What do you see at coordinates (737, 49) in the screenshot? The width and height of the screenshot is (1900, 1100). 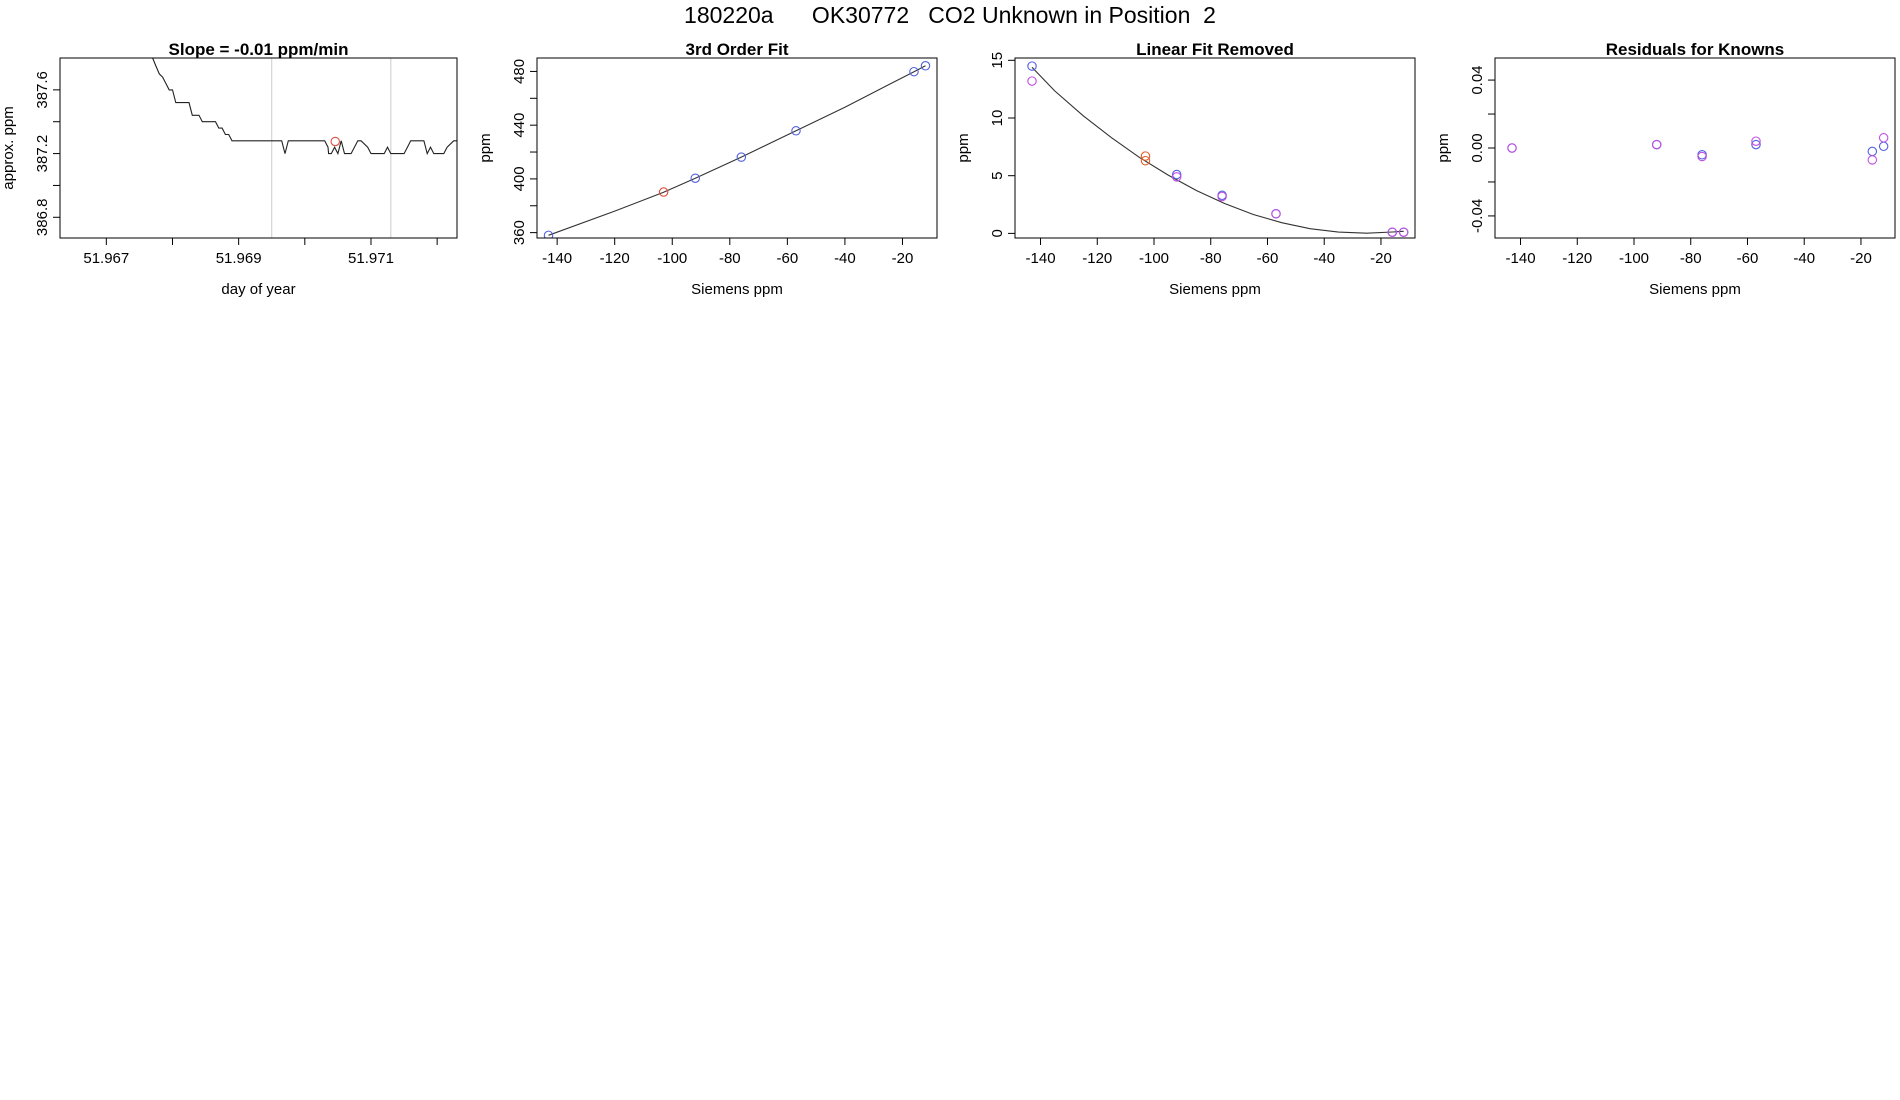 I see `chart-title: 3rd Order Fit` at bounding box center [737, 49].